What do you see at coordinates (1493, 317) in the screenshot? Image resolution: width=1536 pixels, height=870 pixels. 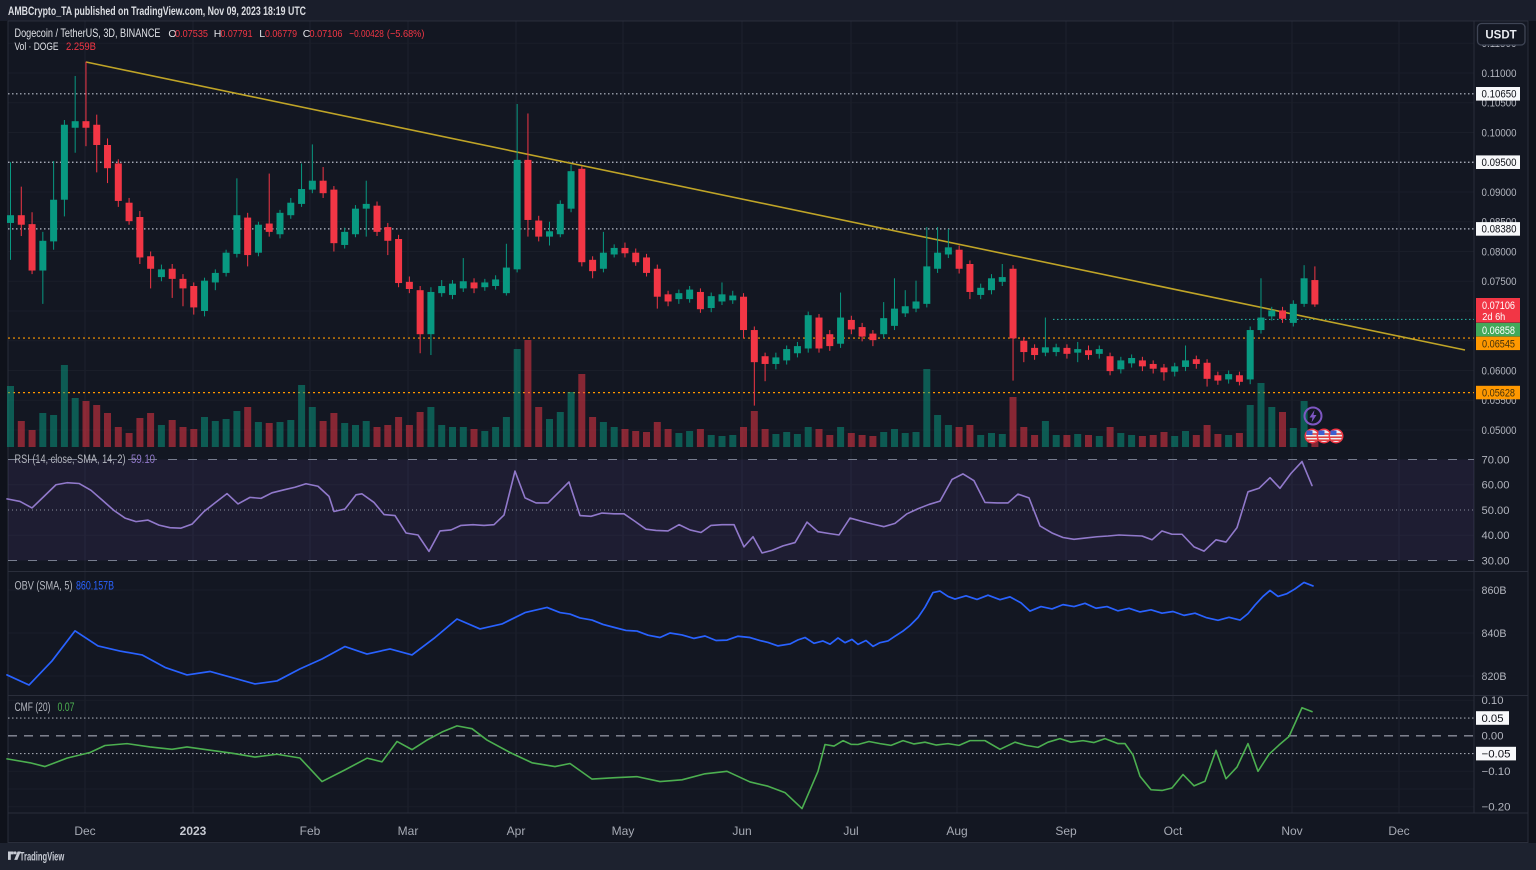 I see `svg-text: 2d 6h` at bounding box center [1493, 317].